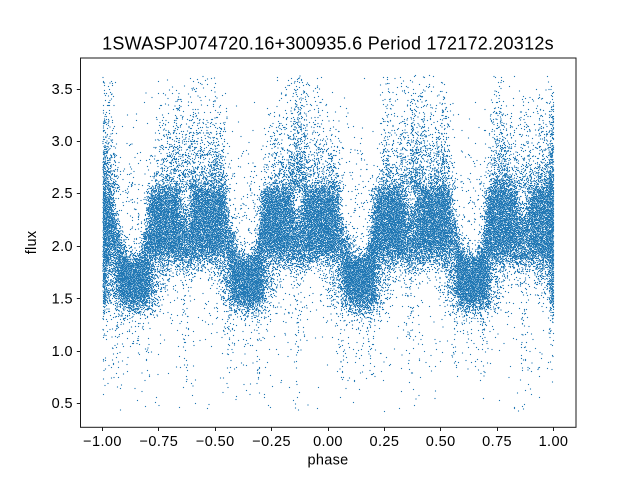 This screenshot has width=640, height=480. I want to click on svg-text: 0.25, so click(384, 442).